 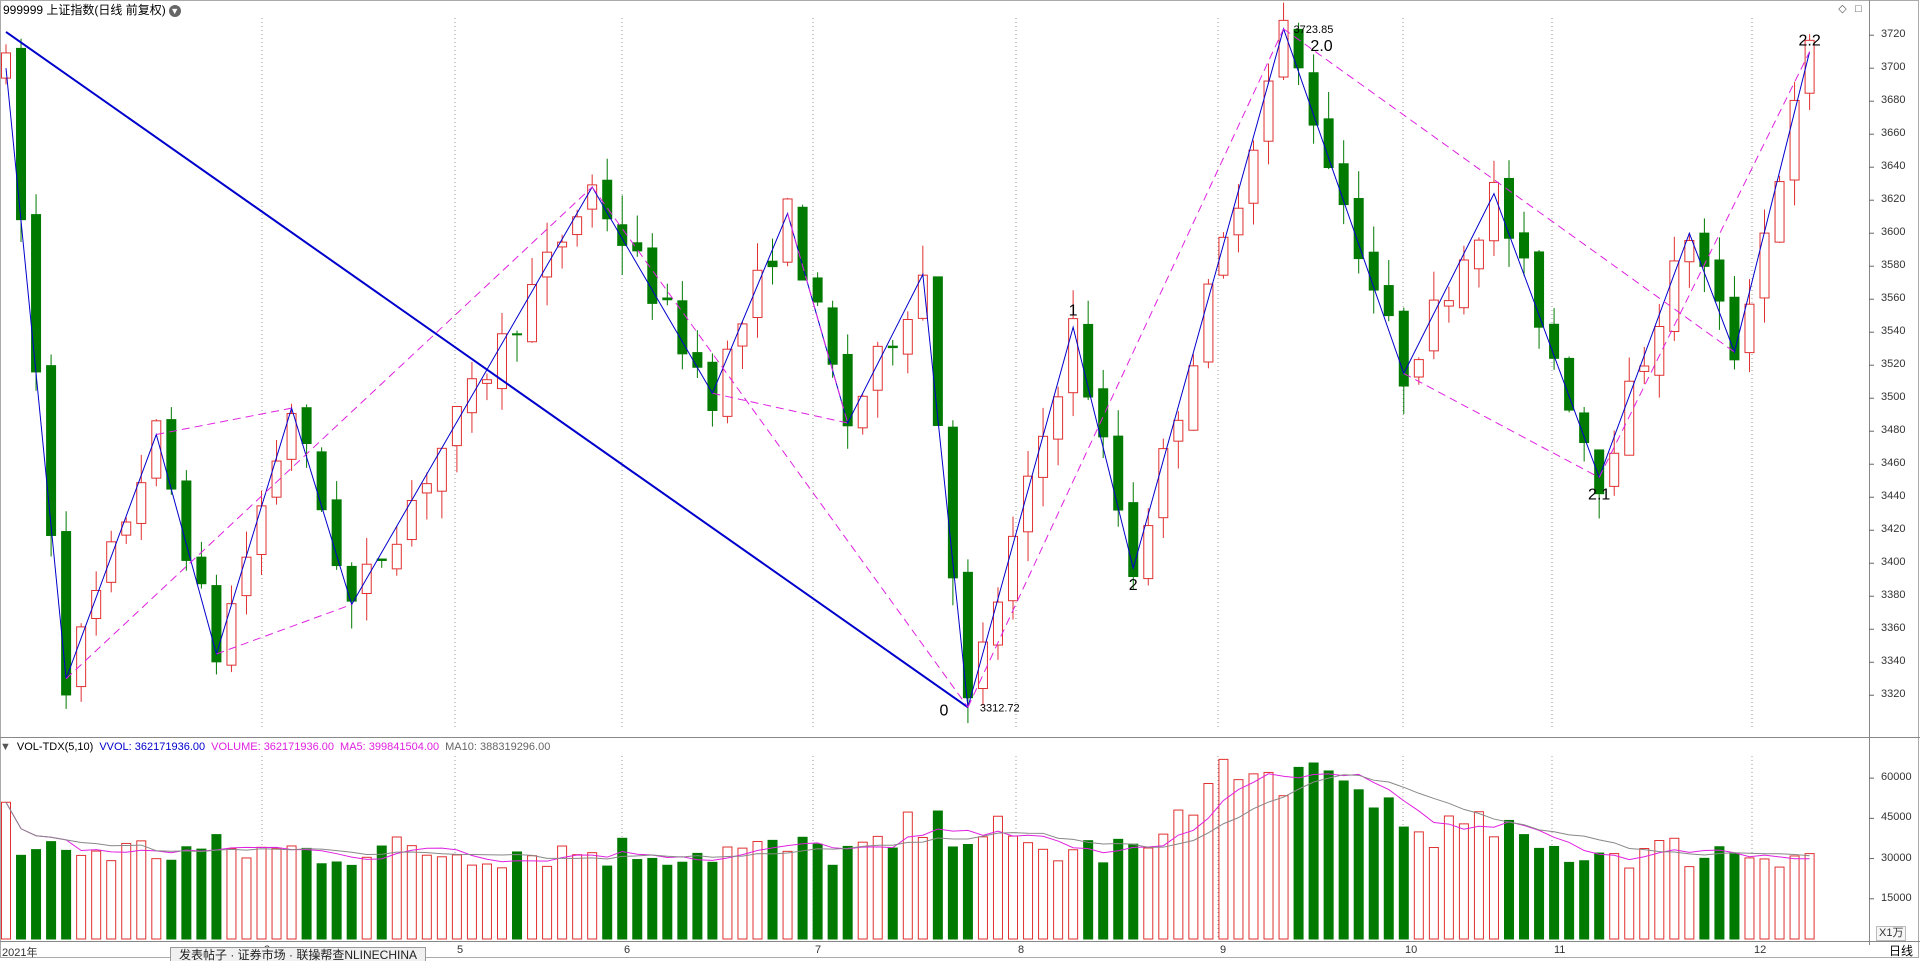 I want to click on price-tick-label: 3340, so click(x=1893, y=661).